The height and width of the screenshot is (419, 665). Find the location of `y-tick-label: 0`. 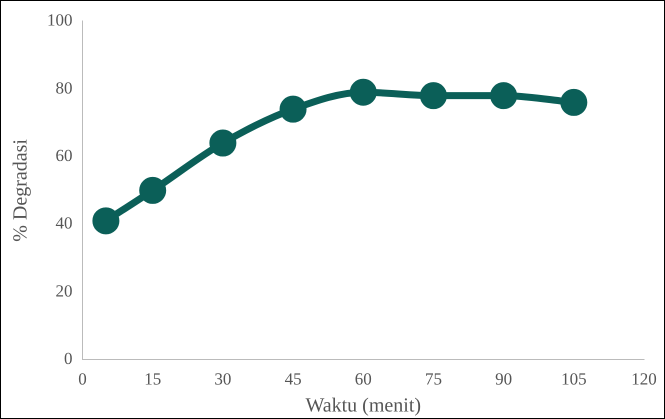

y-tick-label: 0 is located at coordinates (68, 358).